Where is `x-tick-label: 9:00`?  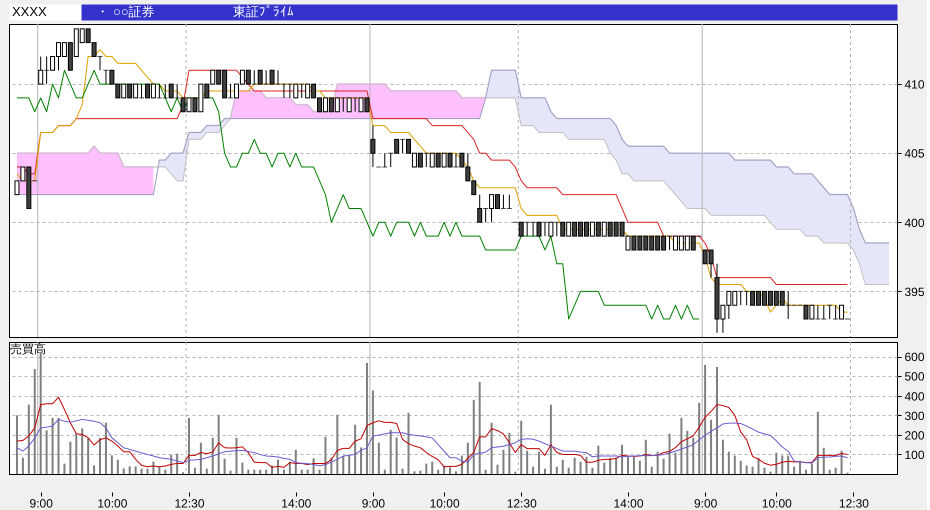
x-tick-label: 9:00 is located at coordinates (374, 503).